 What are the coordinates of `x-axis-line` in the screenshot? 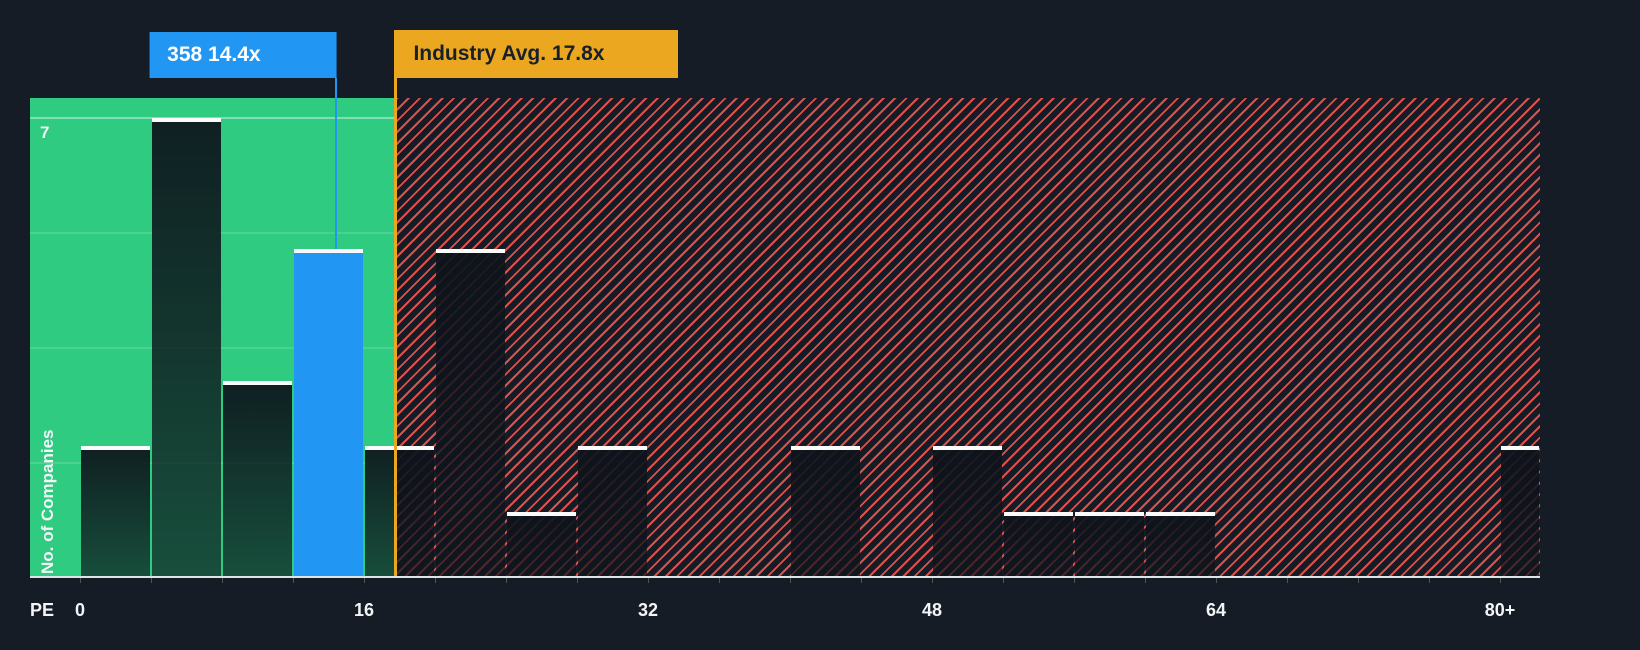 It's located at (785, 577).